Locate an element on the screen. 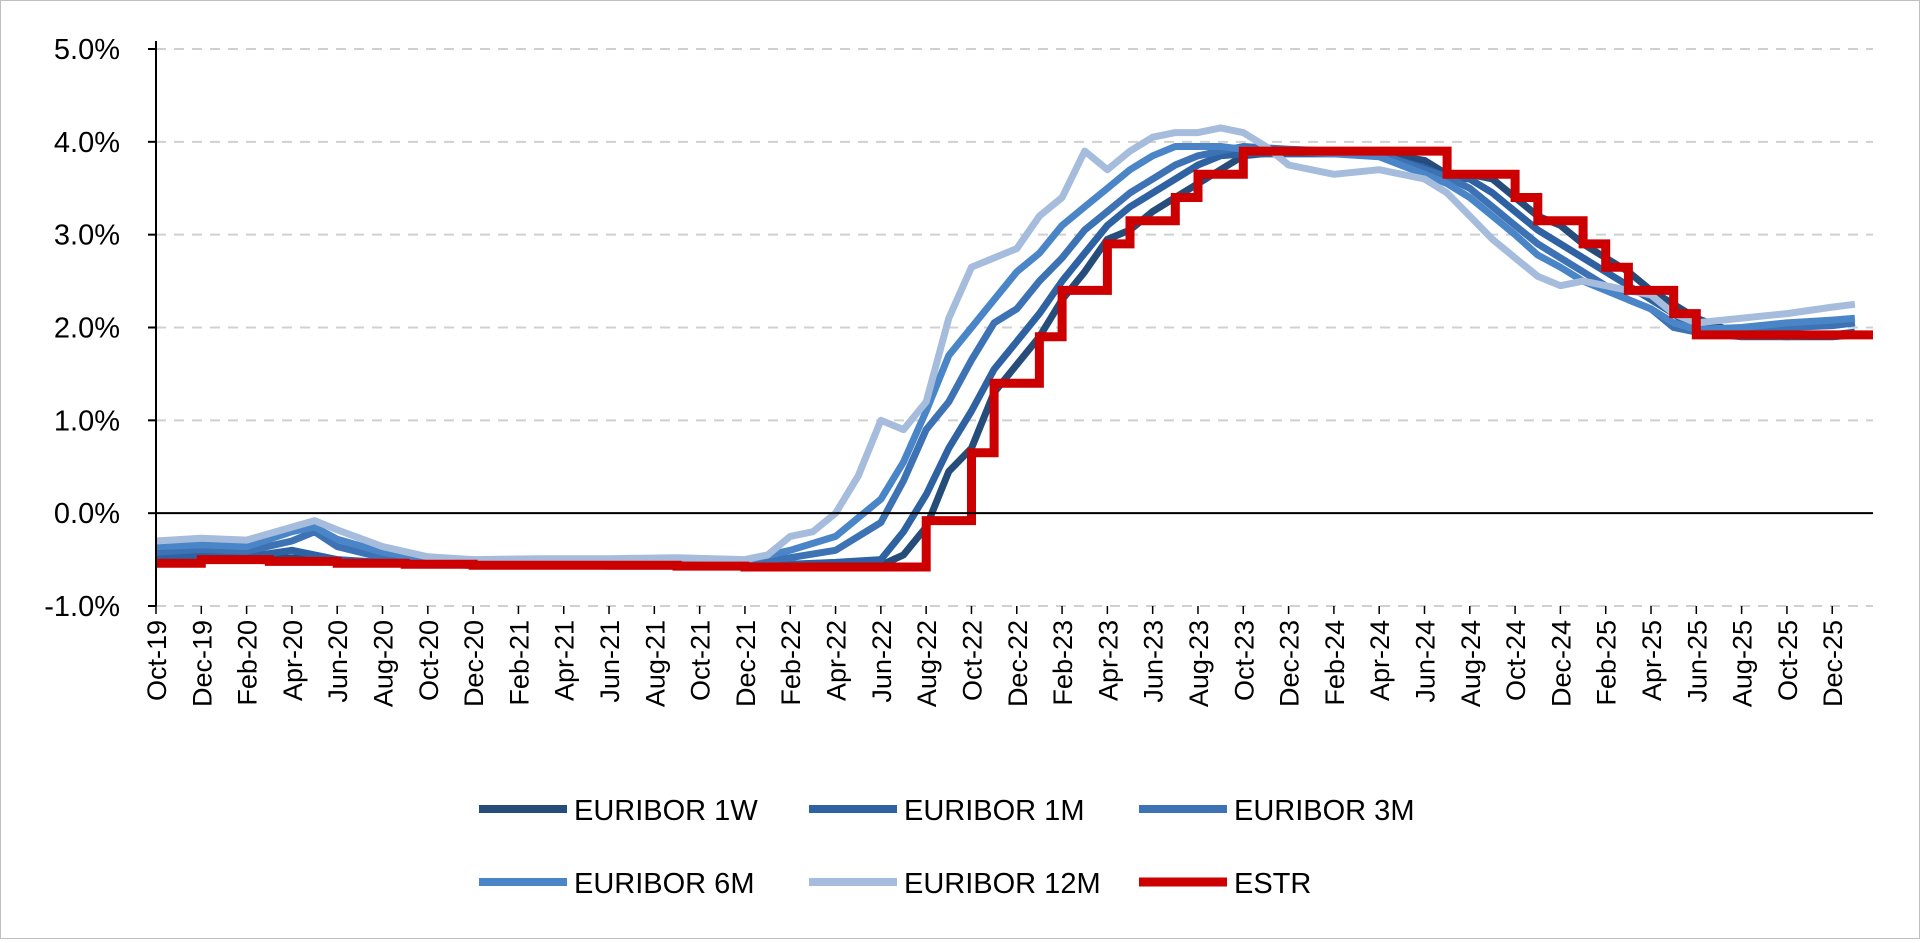 The width and height of the screenshot is (1920, 943). x-tick-label: Aug-21 is located at coordinates (655, 663).